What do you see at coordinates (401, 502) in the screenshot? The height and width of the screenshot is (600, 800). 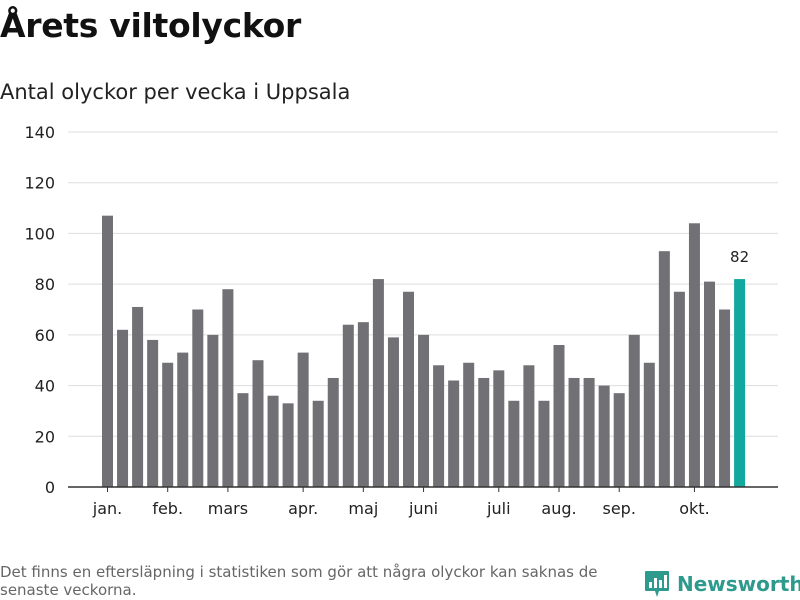 I see `x-axis-ticks: jan. feb. mars apr. maj juni juli aug. sep. okt.` at bounding box center [401, 502].